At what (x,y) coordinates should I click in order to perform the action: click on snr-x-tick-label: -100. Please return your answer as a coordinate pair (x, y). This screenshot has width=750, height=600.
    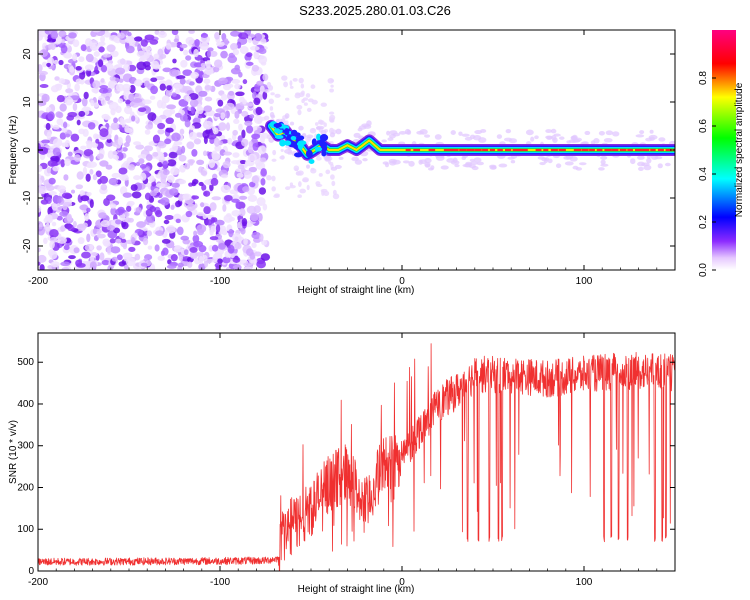
    Looking at the image, I should click on (220, 582).